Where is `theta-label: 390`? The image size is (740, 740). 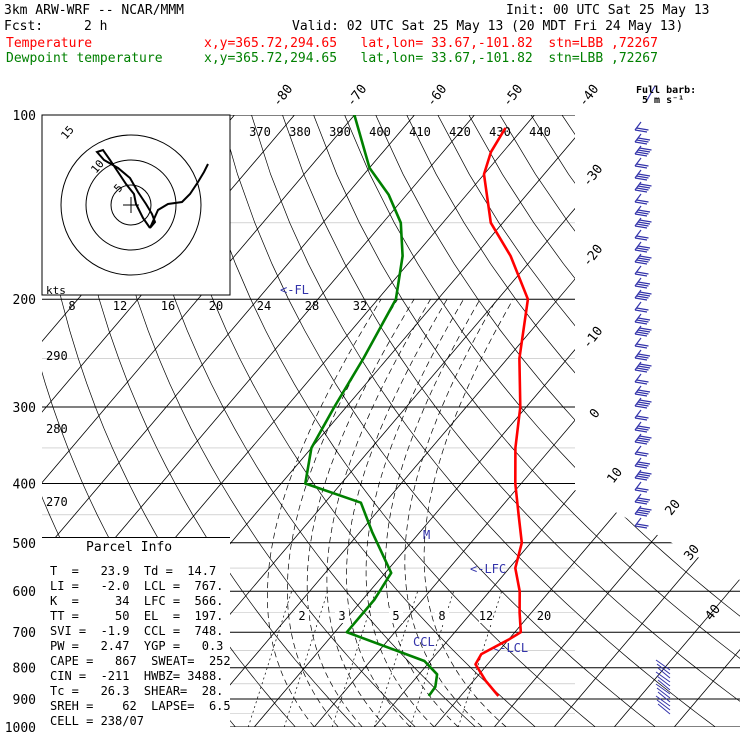
theta-label: 390 is located at coordinates (340, 132).